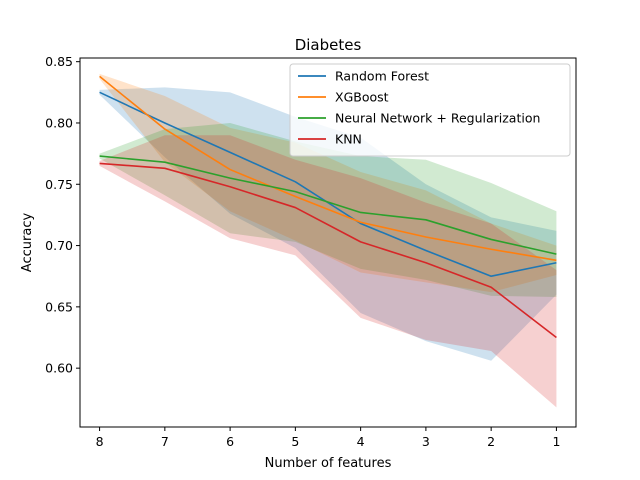 The height and width of the screenshot is (480, 640). I want to click on x-tick-label: 4, so click(361, 441).